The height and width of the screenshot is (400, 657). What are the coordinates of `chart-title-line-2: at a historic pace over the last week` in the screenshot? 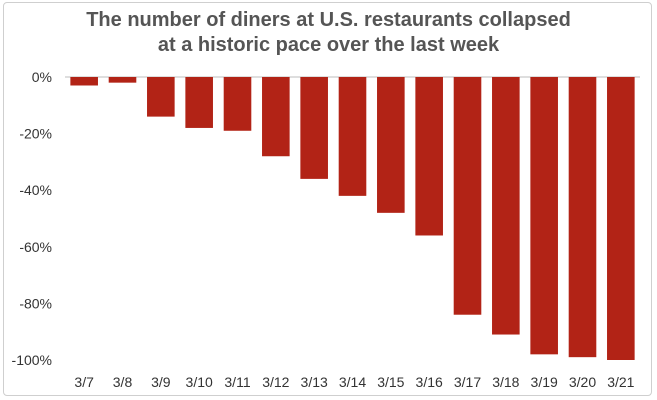 It's located at (328, 45).